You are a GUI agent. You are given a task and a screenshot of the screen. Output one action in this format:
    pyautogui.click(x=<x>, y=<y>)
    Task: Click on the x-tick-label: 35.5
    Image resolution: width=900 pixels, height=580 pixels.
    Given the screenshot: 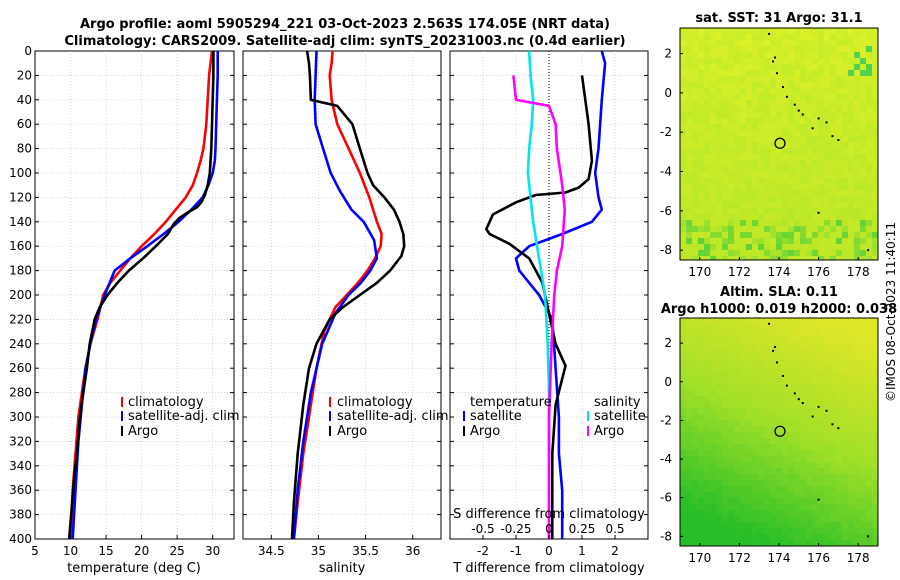 What is the action you would take?
    pyautogui.click(x=365, y=551)
    